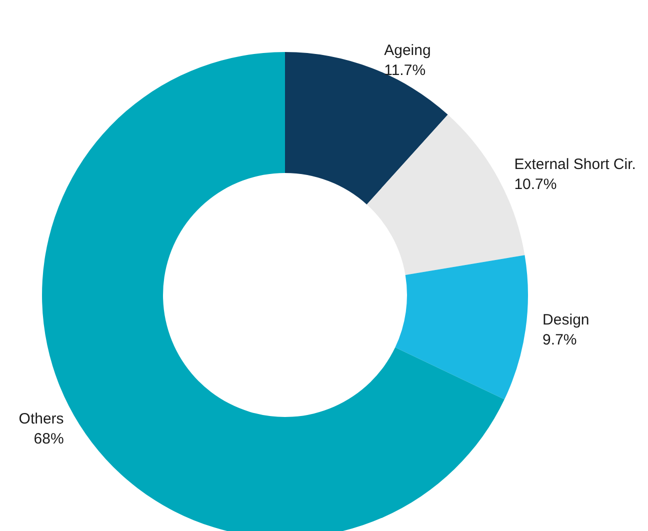  What do you see at coordinates (575, 165) in the screenshot?
I see `slice-label: External Short Cir.` at bounding box center [575, 165].